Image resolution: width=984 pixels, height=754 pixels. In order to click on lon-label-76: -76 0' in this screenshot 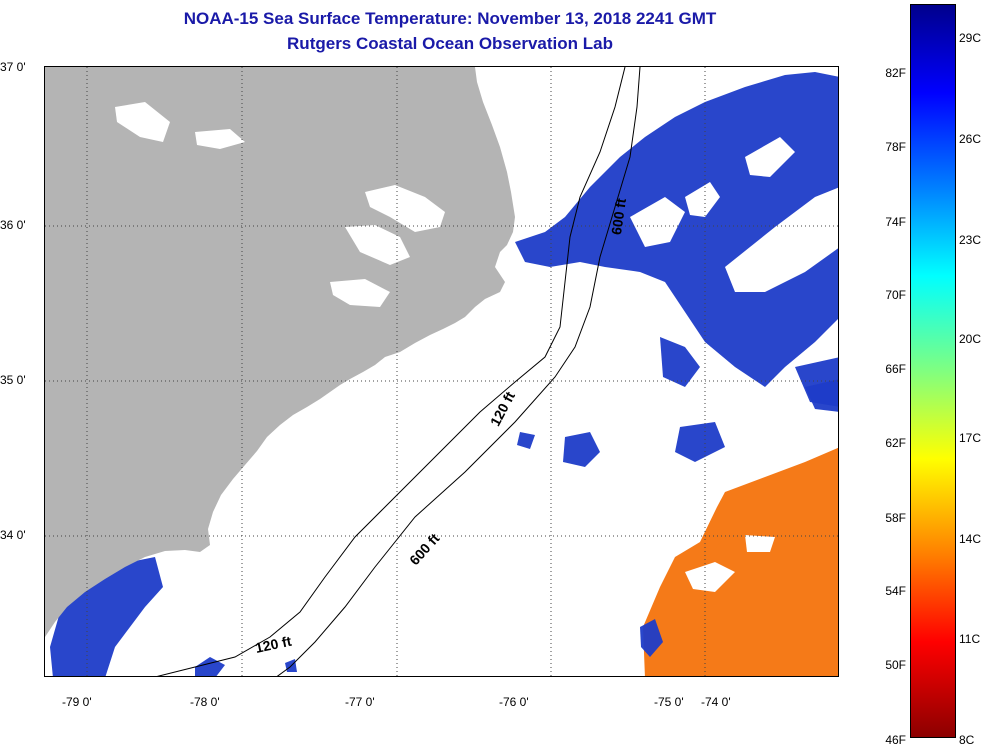, I will do `click(514, 702)`.